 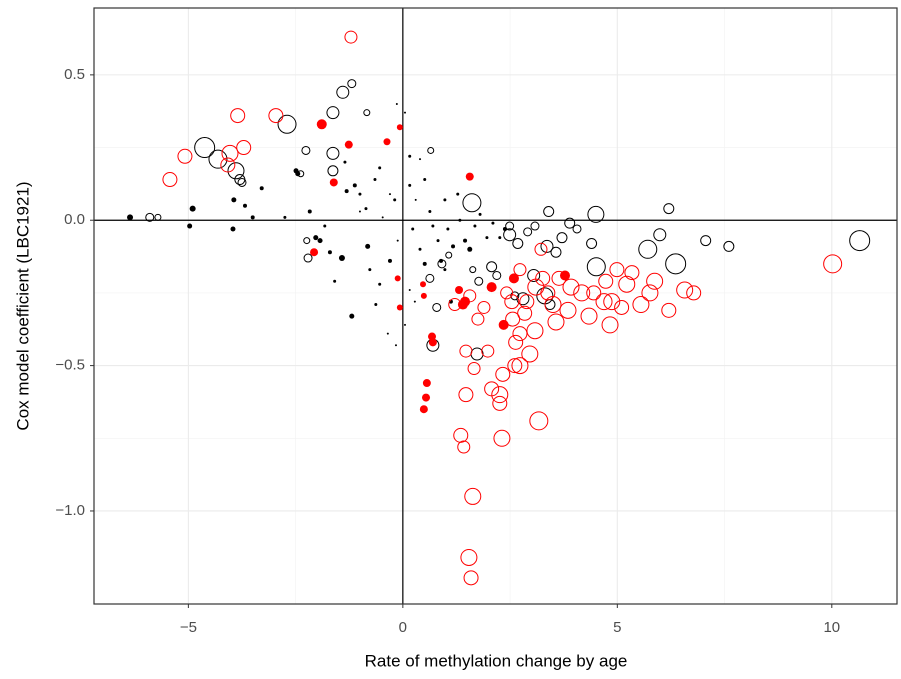 I want to click on x-tick-label: −5, so click(x=188, y=627).